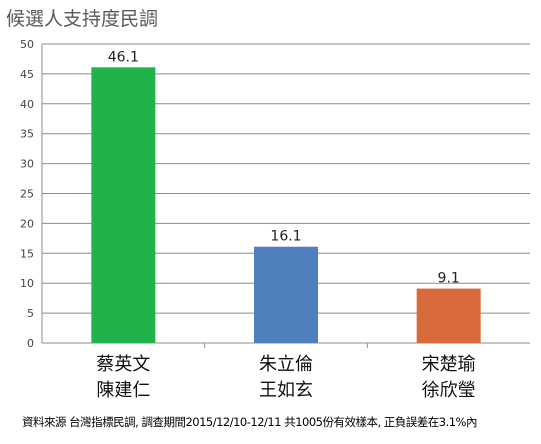 The width and height of the screenshot is (541, 444). Describe the element at coordinates (285, 237) in the screenshot. I see `data-label: 16.1` at that location.